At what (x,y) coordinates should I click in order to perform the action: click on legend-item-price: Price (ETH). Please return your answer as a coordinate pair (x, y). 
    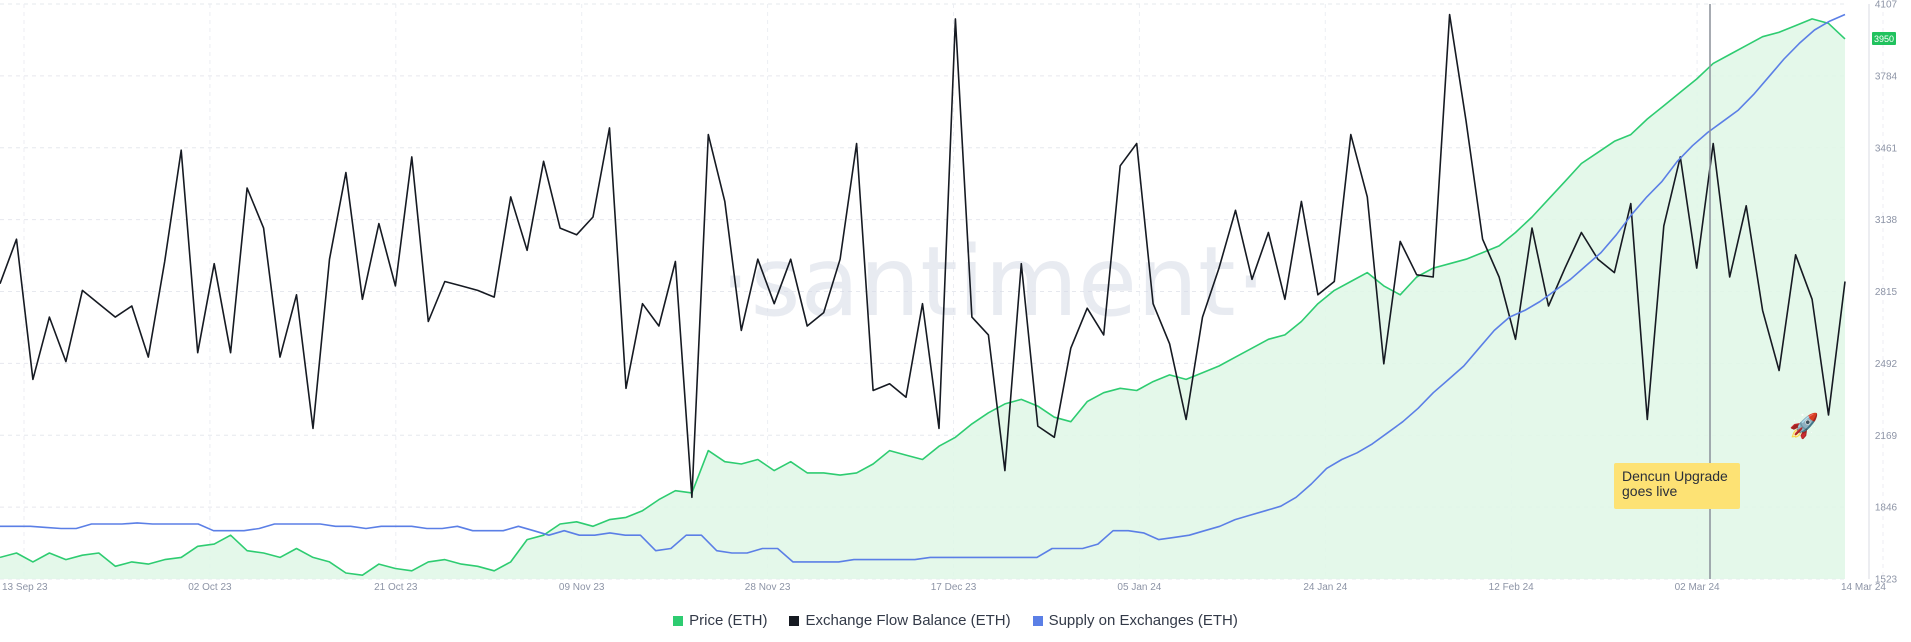
    Looking at the image, I should click on (720, 620).